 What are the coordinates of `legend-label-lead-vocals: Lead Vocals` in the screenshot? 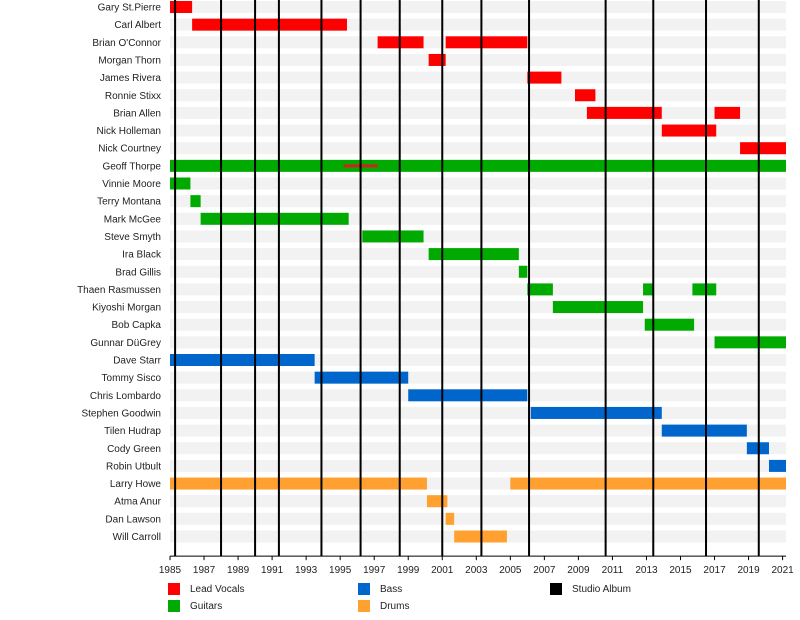 It's located at (217, 589).